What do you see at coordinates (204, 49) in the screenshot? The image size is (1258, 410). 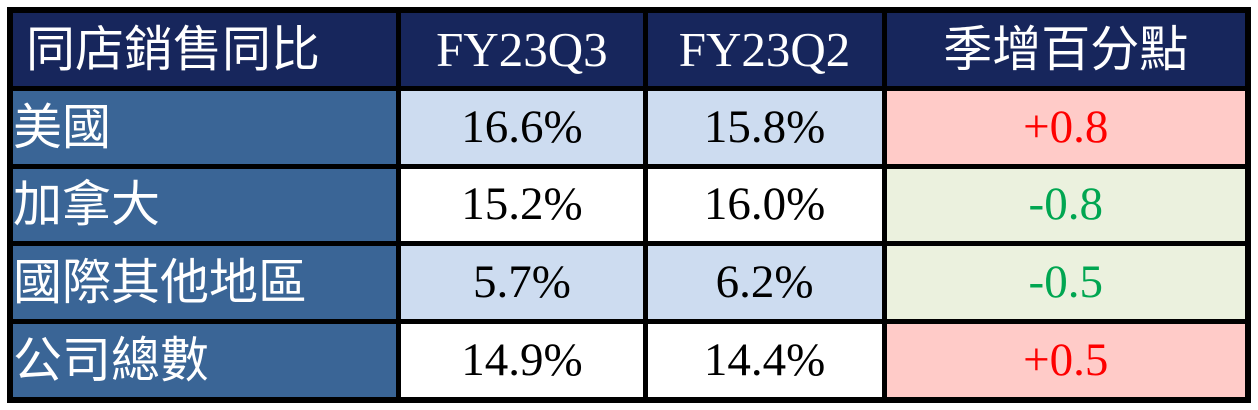 I see `header-metric: 同店銷售同比` at bounding box center [204, 49].